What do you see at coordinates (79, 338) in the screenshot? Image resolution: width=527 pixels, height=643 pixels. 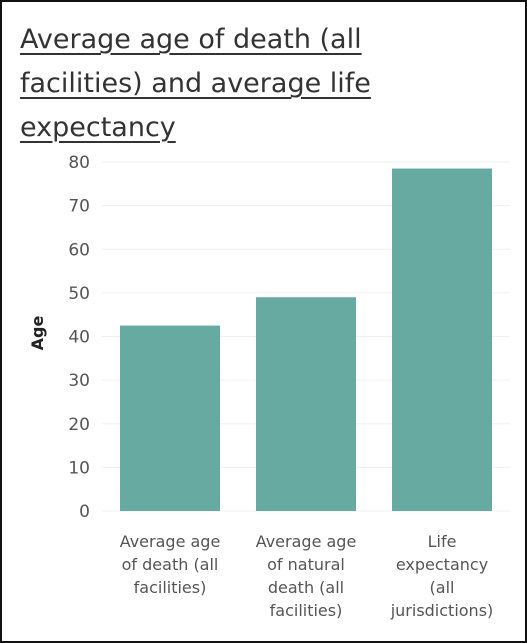 I see `y-tick-label: 40` at bounding box center [79, 338].